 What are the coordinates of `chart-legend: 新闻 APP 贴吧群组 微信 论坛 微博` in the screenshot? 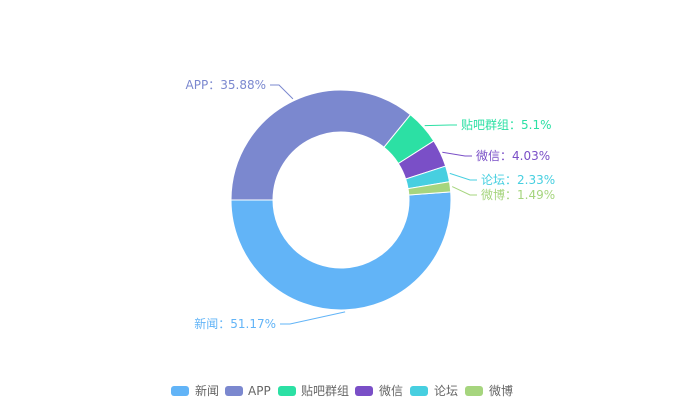 It's located at (342, 390).